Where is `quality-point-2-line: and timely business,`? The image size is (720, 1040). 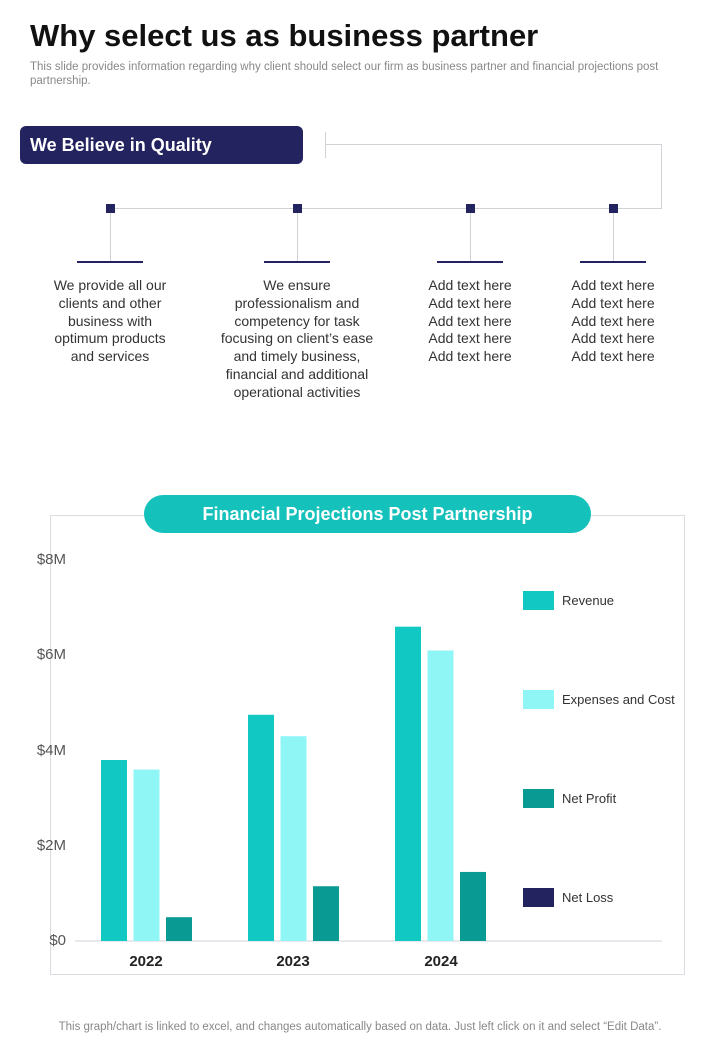
quality-point-2-line: and timely business, is located at coordinates (297, 356).